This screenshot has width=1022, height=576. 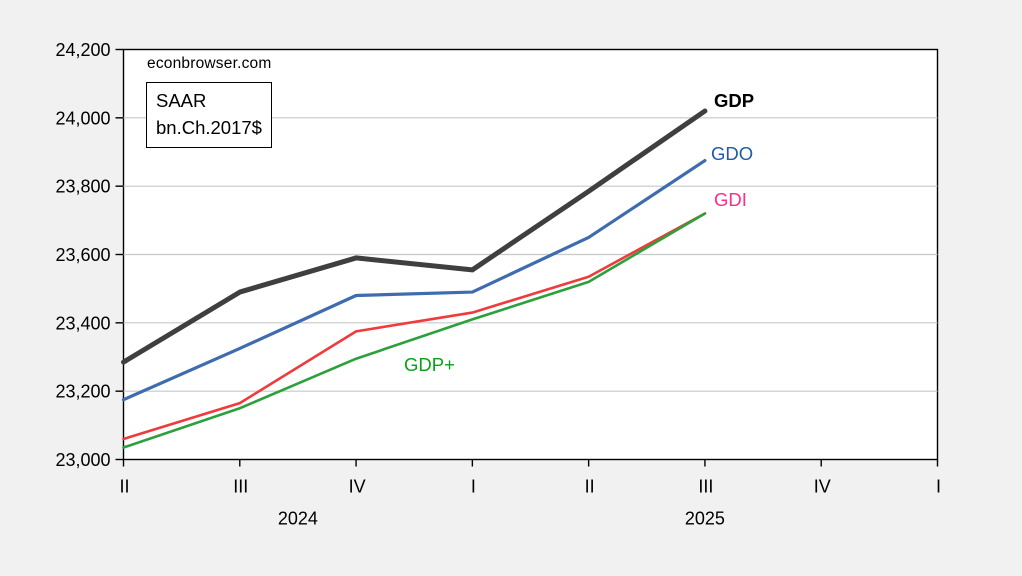 What do you see at coordinates (82, 255) in the screenshot?
I see `y-axis-label: 23,600` at bounding box center [82, 255].